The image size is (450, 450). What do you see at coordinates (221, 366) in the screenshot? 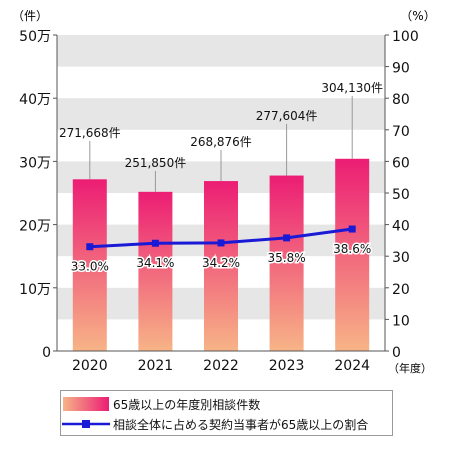
I see `x-tick-label: 2022` at bounding box center [221, 366].